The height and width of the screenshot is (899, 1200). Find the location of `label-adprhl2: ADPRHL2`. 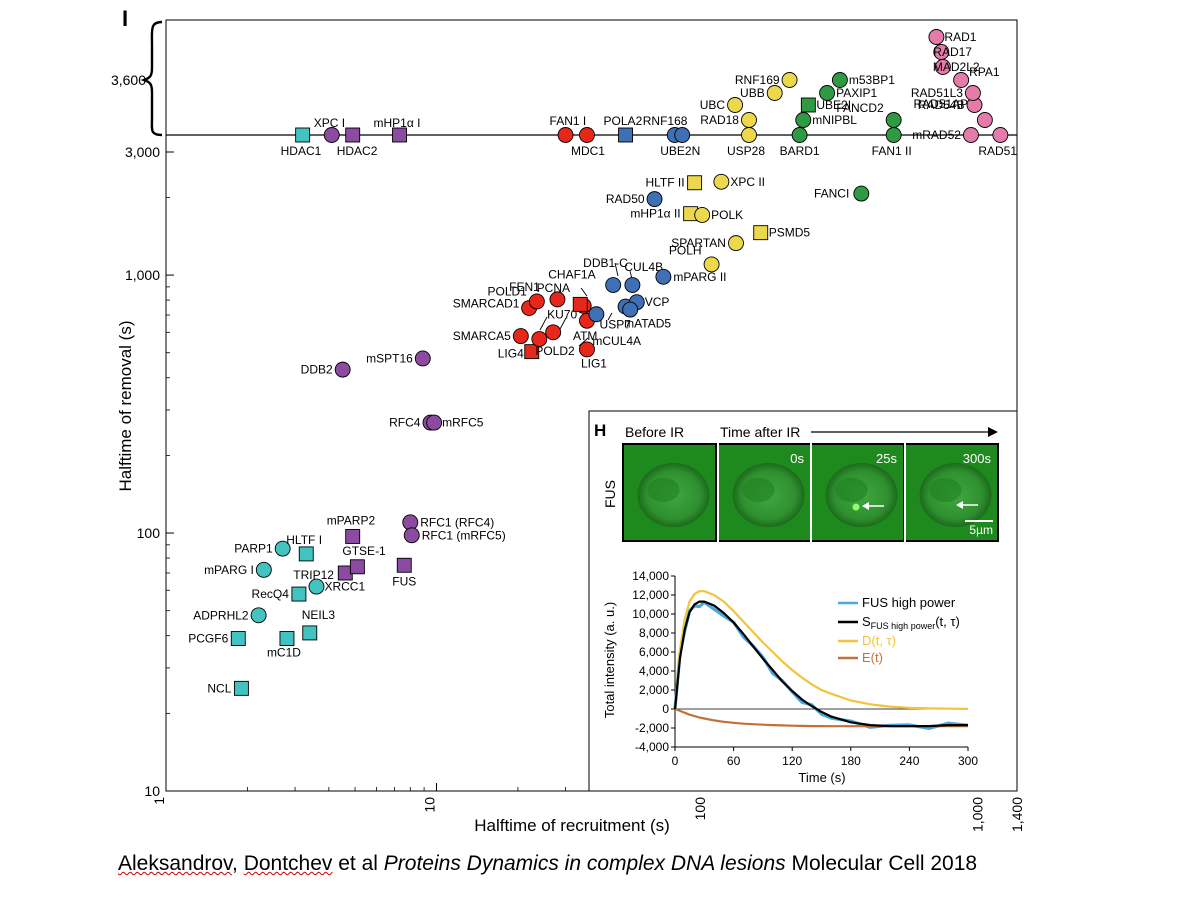

label-adprhl2: ADPRHL2 is located at coordinates (221, 615).